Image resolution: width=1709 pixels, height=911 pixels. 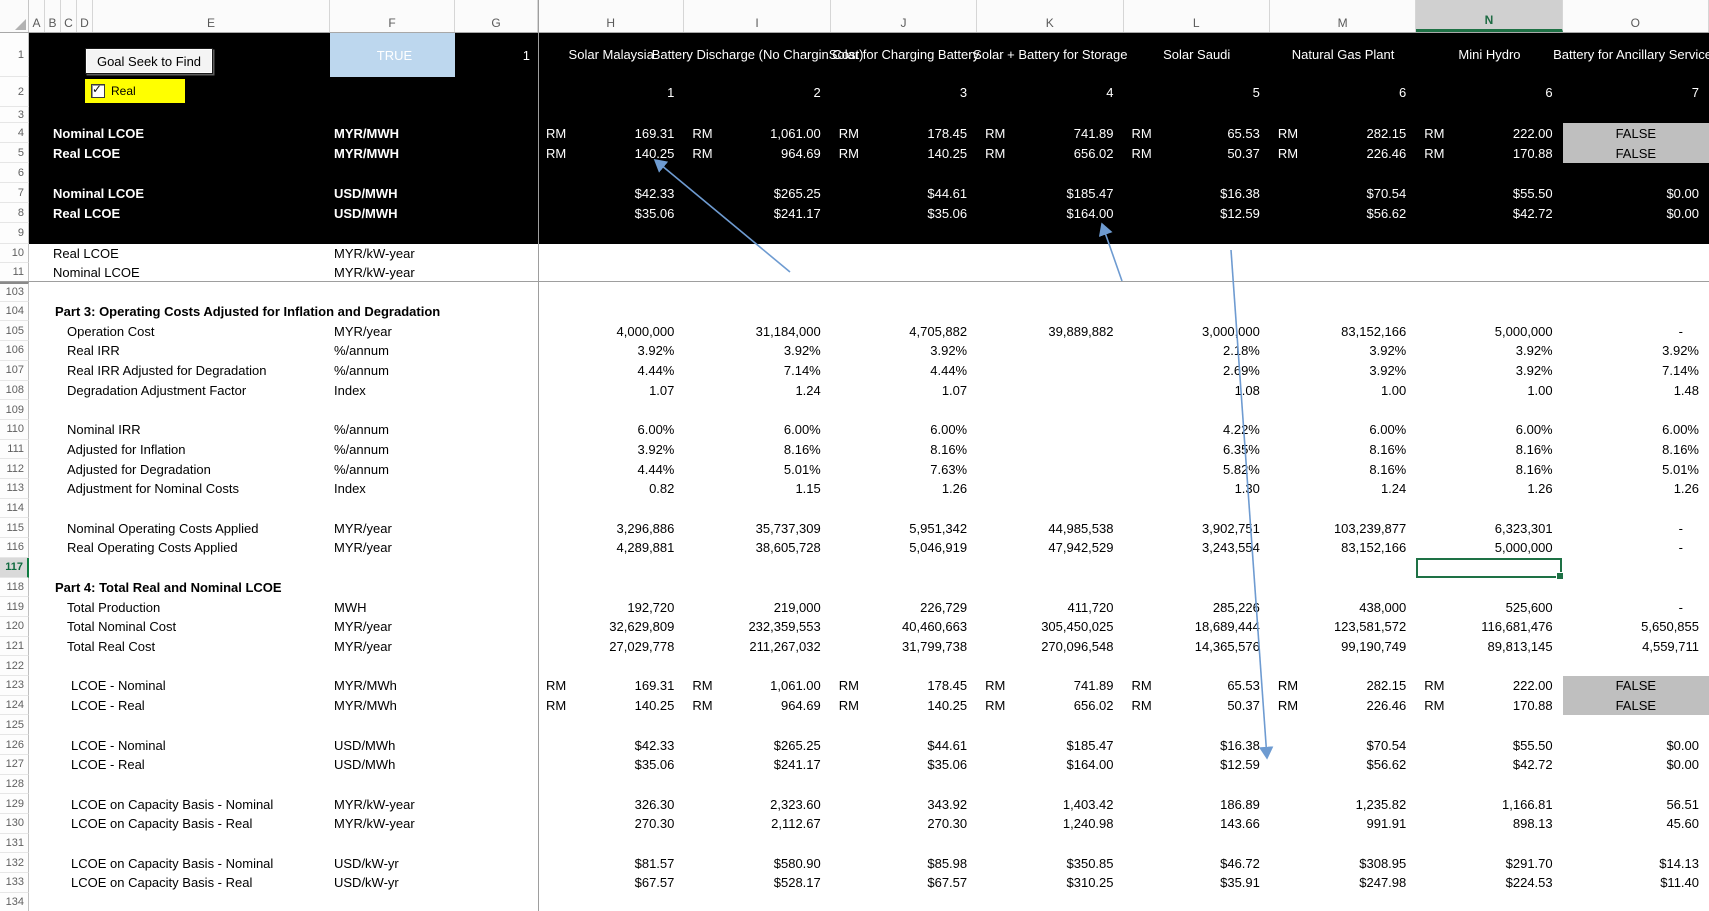 I want to click on cell-H126: $42.33, so click(x=654, y=745).